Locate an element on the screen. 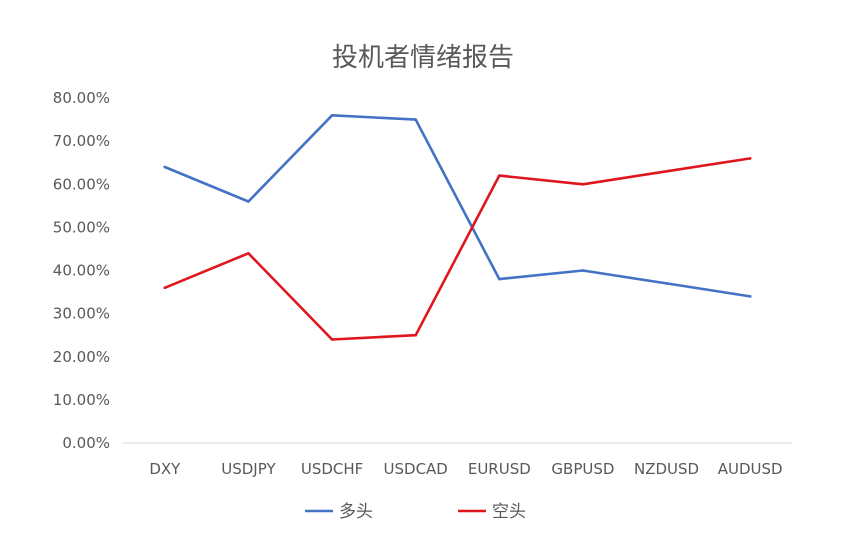 This screenshot has width=855, height=534. x-tick-label: USDCHF is located at coordinates (332, 469).